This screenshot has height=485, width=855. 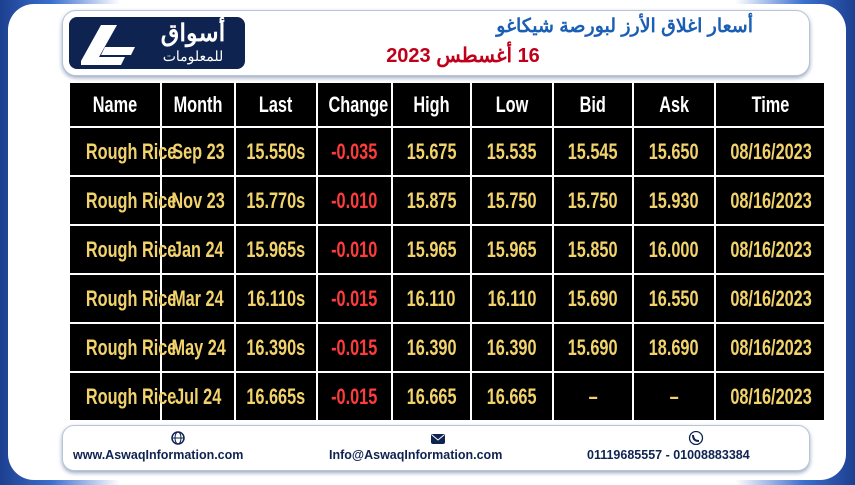 I want to click on column-header: High, so click(x=431, y=104).